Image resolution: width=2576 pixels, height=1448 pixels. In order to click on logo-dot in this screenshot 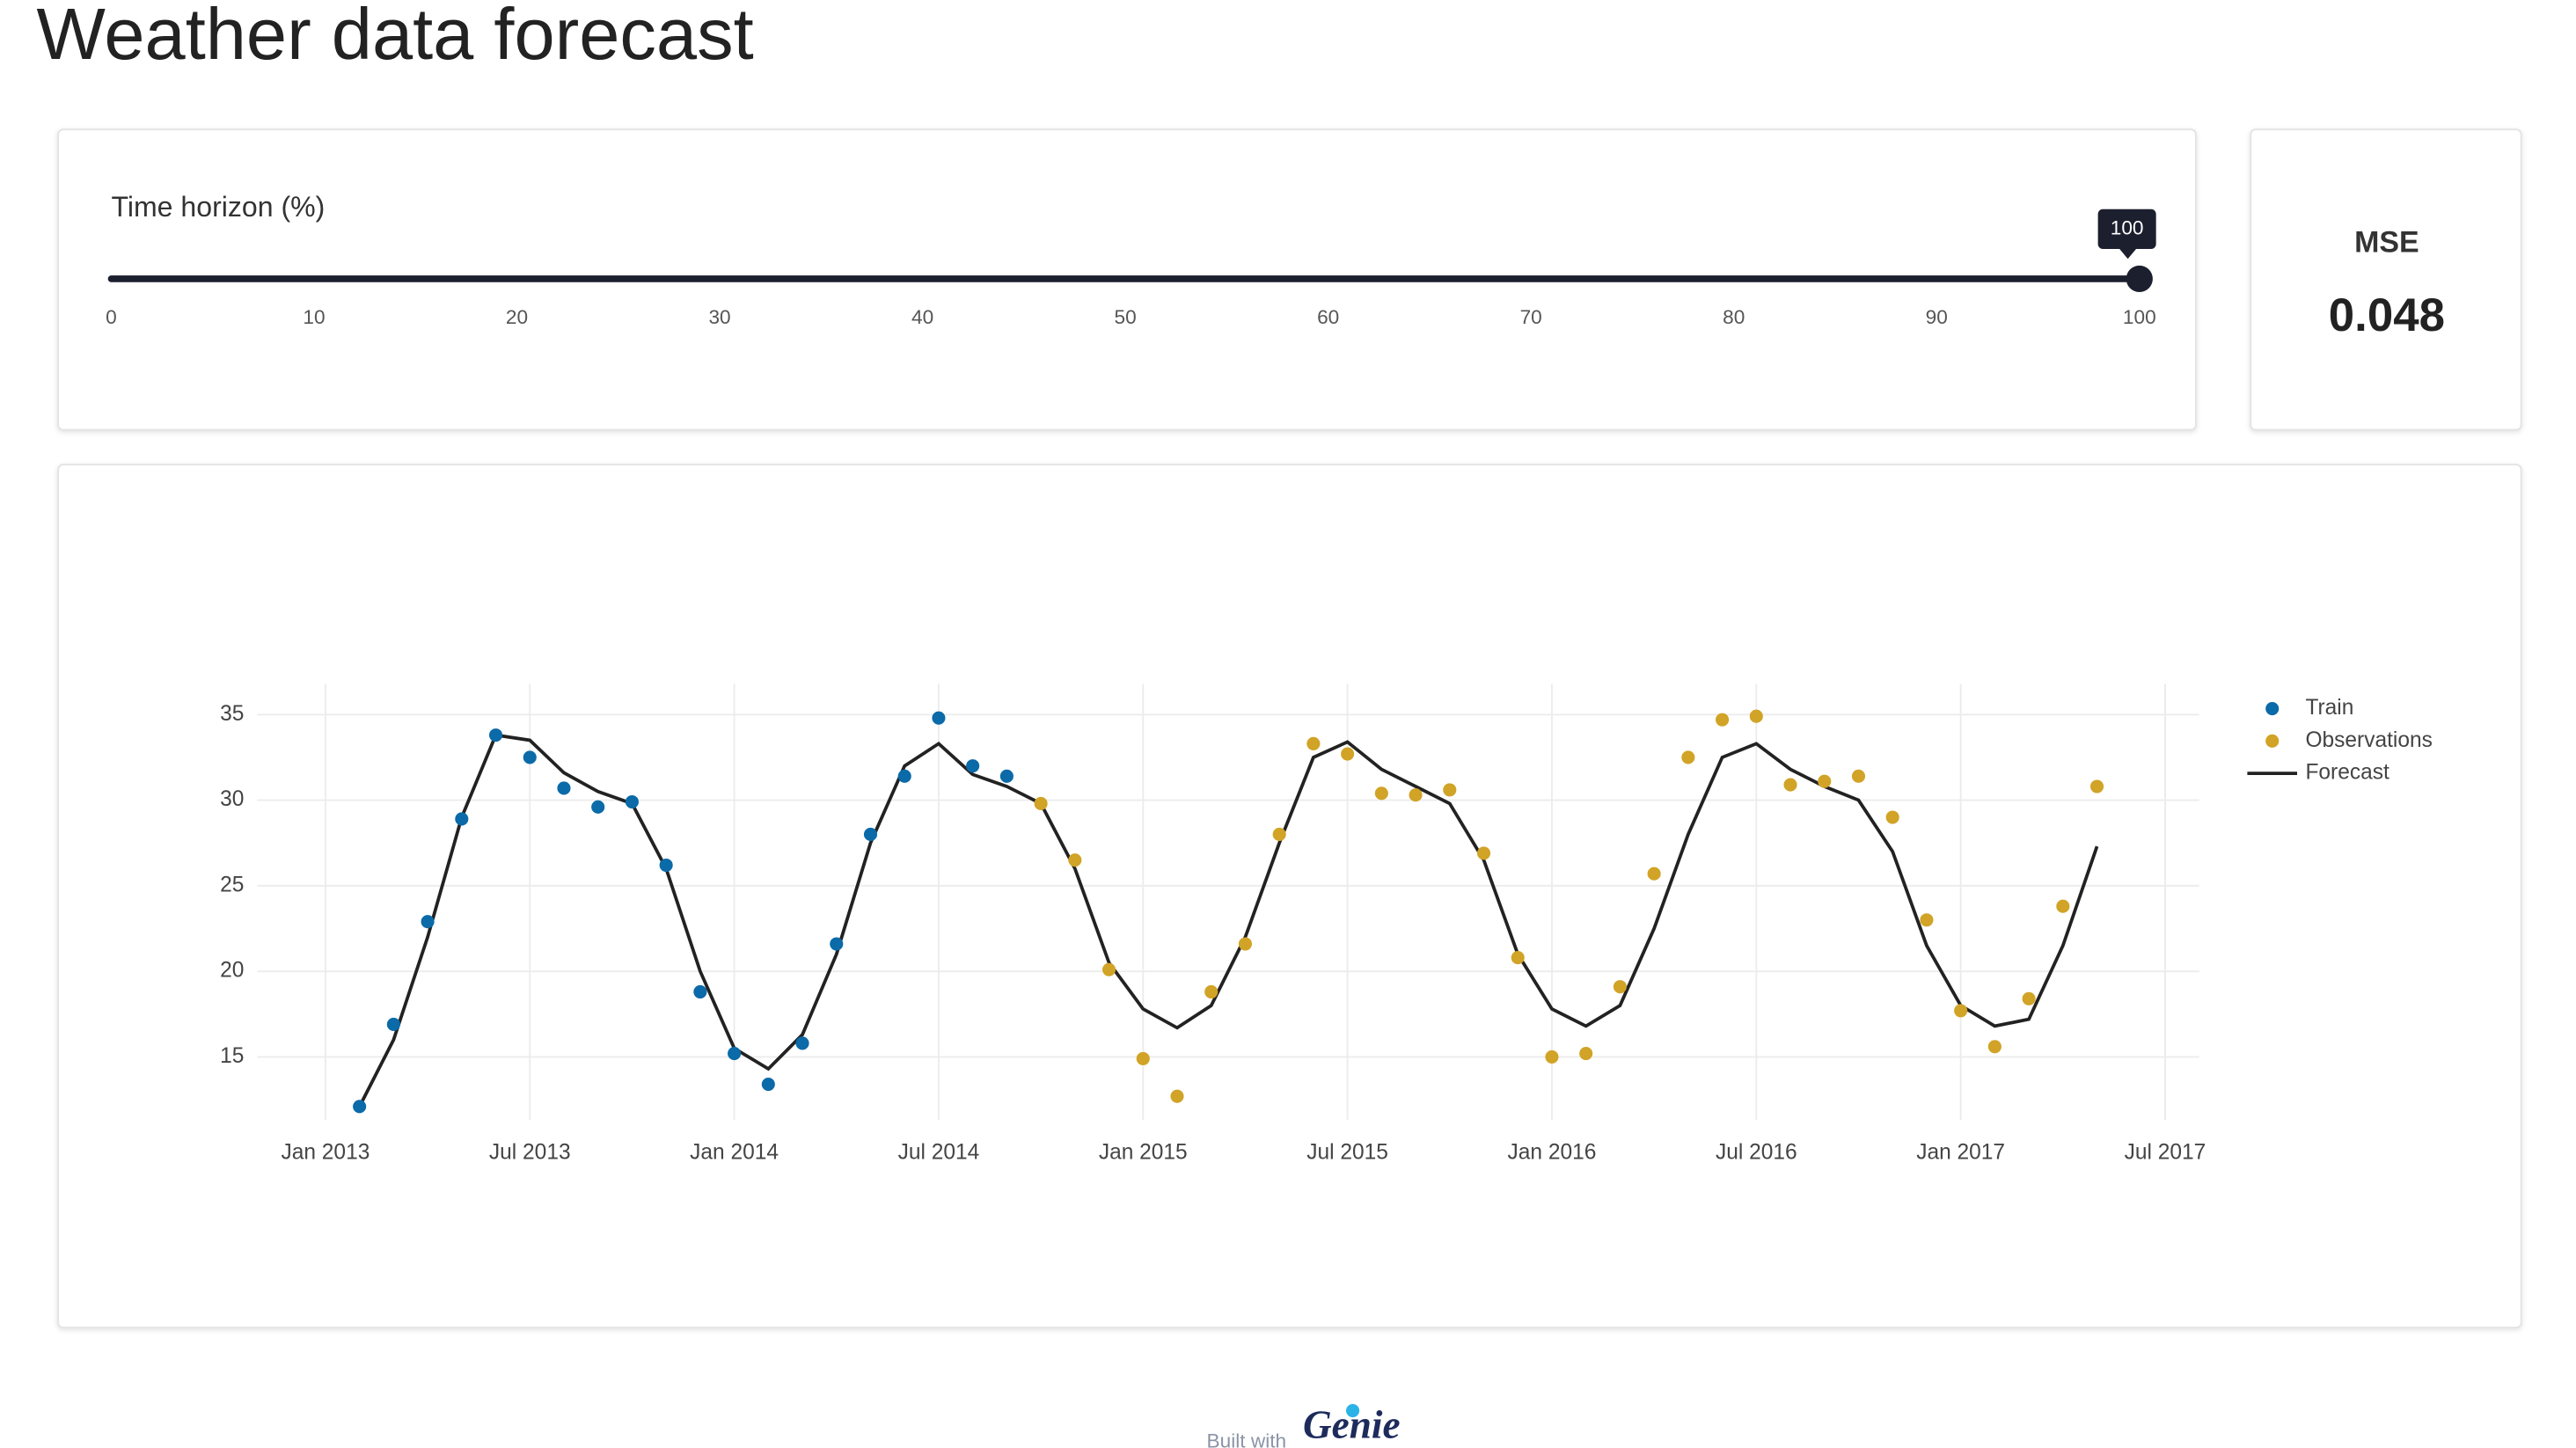, I will do `click(1353, 1411)`.